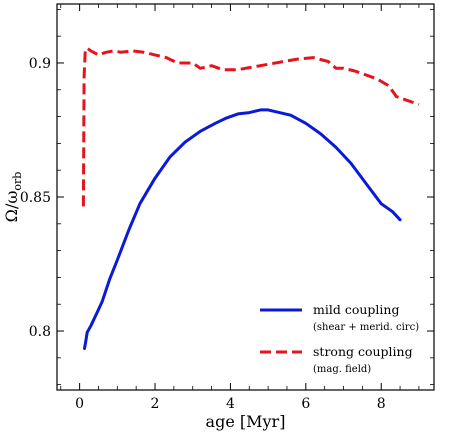 This screenshot has width=450, height=433. I want to click on y-tick-label: 0.85, so click(35, 198).